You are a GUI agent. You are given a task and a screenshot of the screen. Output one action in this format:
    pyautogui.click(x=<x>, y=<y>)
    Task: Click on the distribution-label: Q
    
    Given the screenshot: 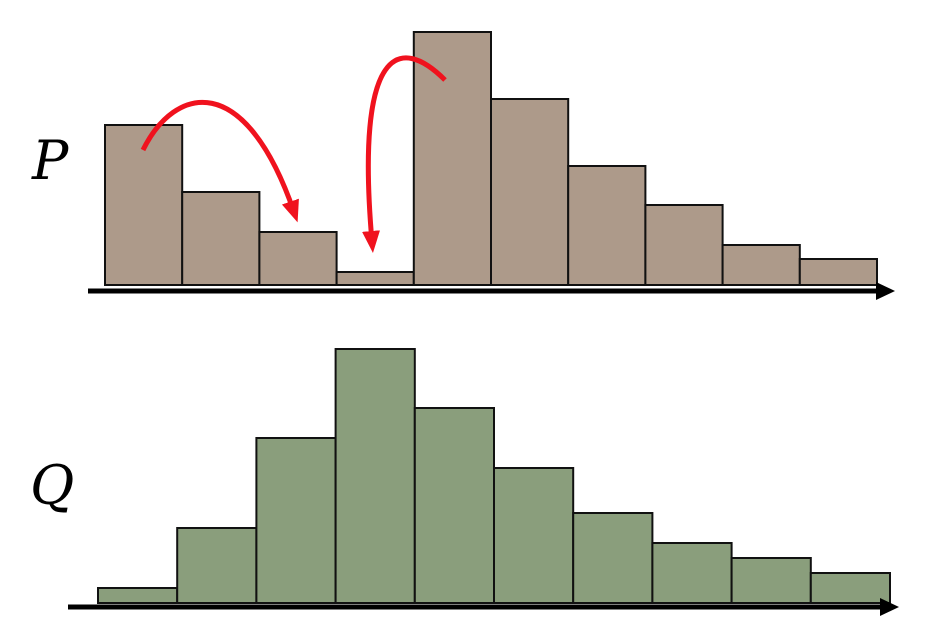 What is the action you would take?
    pyautogui.click(x=52, y=485)
    